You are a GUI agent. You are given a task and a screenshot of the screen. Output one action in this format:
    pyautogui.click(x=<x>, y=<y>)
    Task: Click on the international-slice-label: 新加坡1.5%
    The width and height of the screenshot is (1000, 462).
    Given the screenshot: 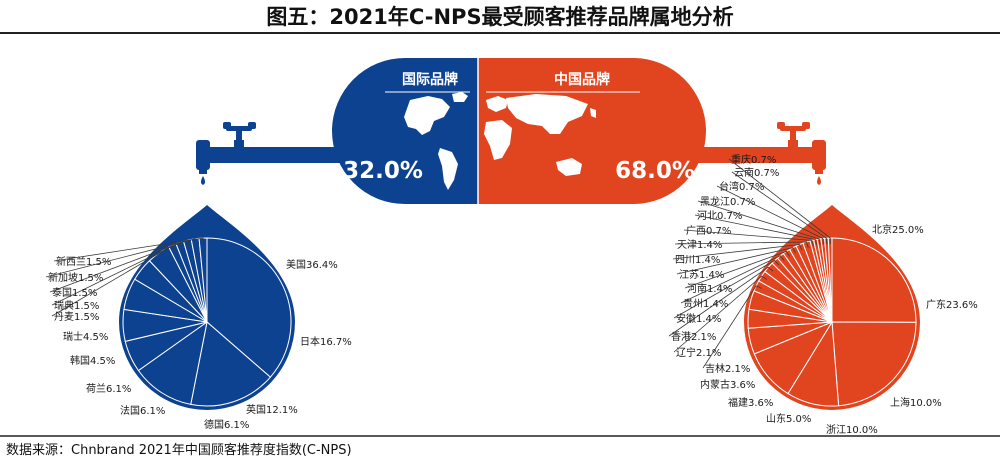 What is the action you would take?
    pyautogui.click(x=75, y=277)
    